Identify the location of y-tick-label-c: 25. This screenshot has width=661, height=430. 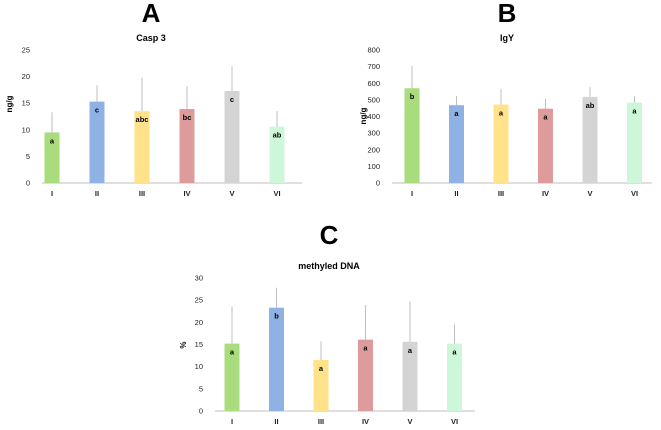
(199, 300).